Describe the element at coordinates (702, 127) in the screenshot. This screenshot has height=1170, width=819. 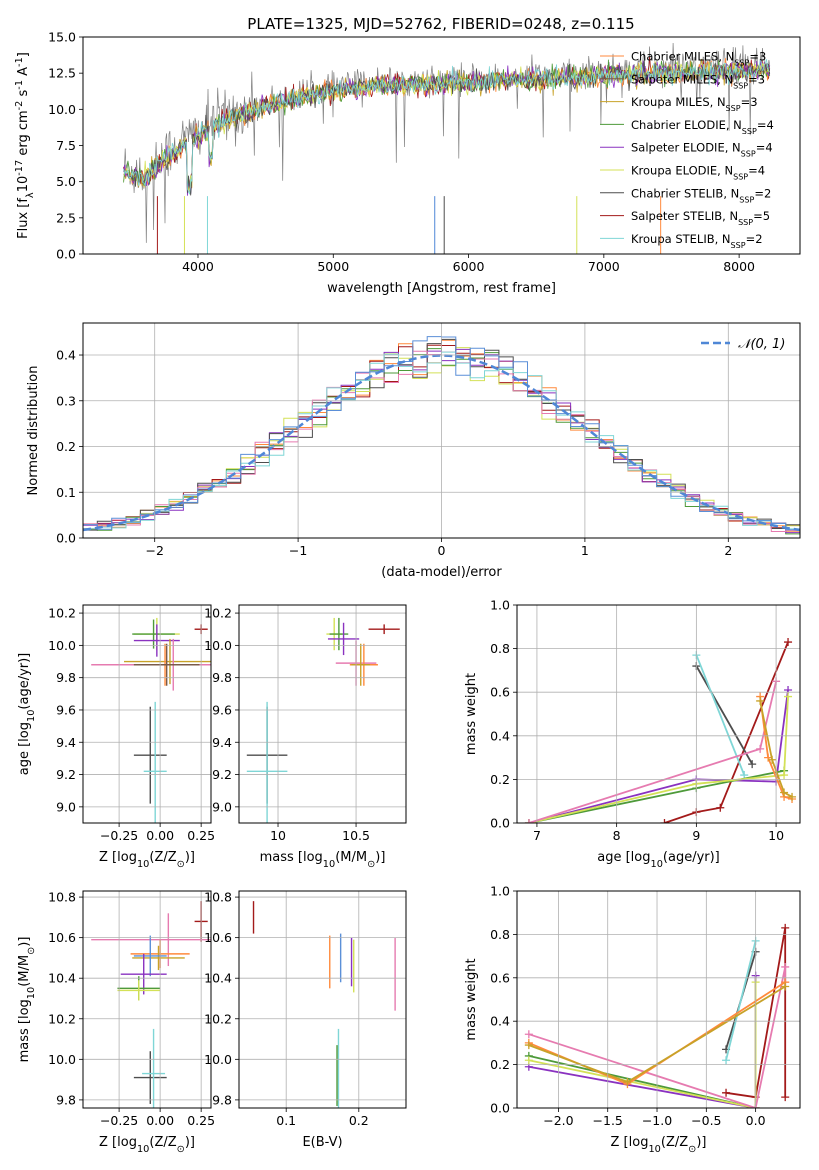
I see `legend-label: Chabrier ELODIE, NSSP=4` at that location.